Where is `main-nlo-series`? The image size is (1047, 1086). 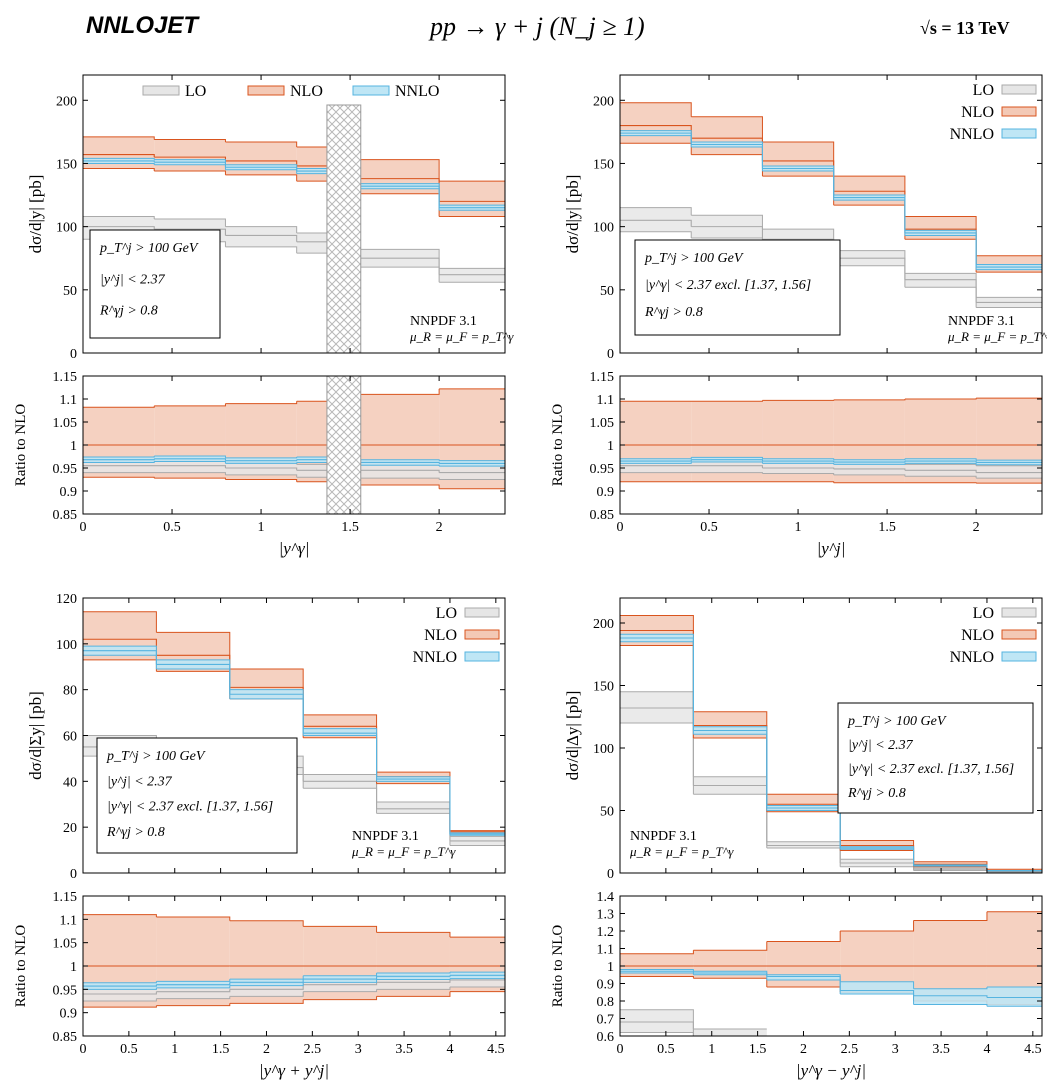
main-nlo-series is located at coordinates (294, 177).